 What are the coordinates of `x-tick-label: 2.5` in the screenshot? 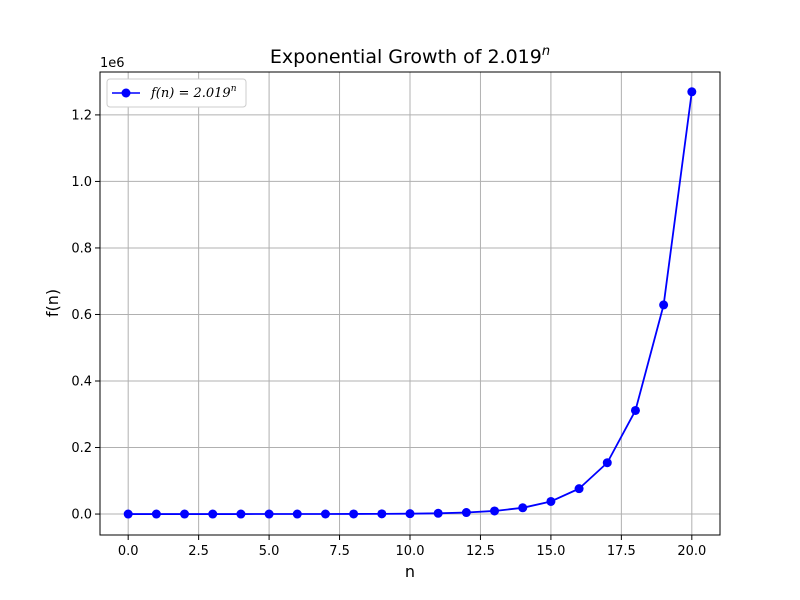 It's located at (198, 551).